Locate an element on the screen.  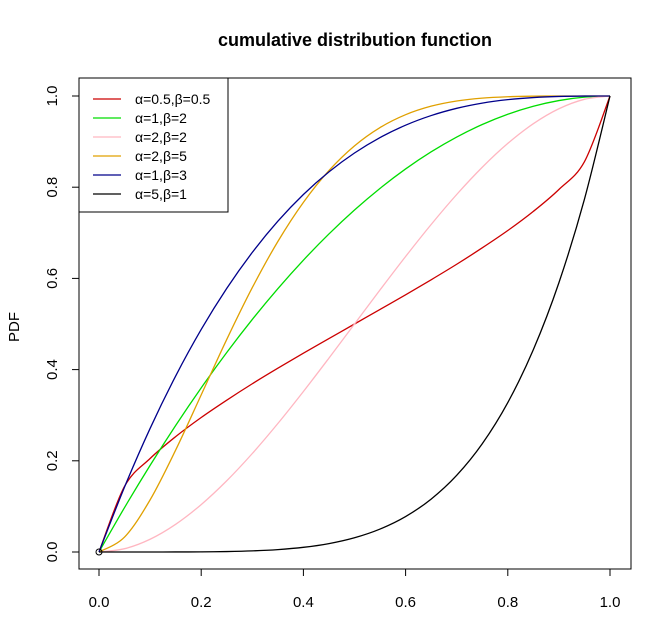
legend-box is located at coordinates (153, 145).